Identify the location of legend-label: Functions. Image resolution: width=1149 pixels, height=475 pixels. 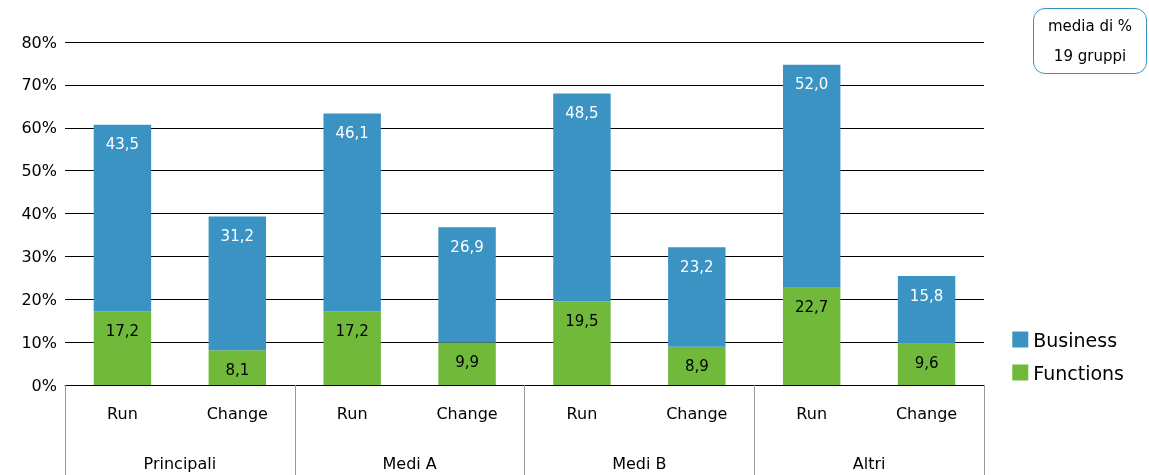
(1078, 372).